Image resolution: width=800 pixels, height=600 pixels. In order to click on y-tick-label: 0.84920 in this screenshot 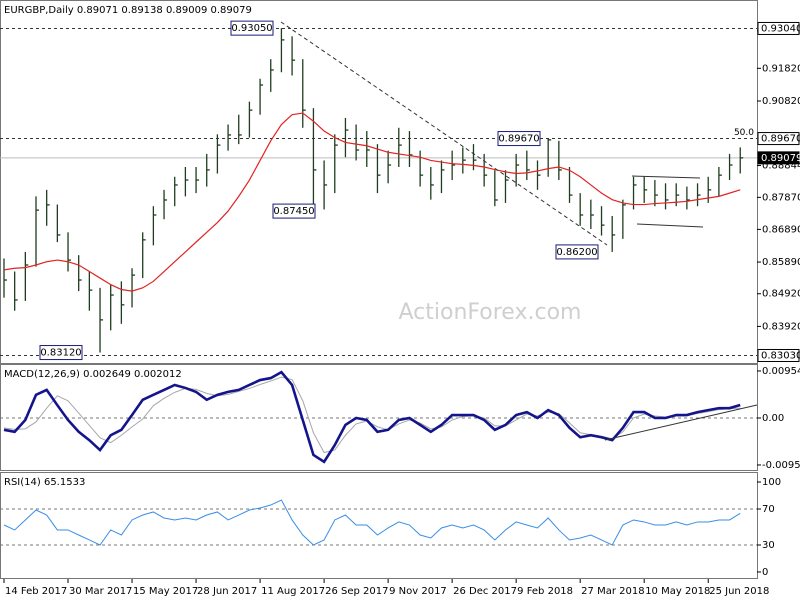, I will do `click(781, 294)`.